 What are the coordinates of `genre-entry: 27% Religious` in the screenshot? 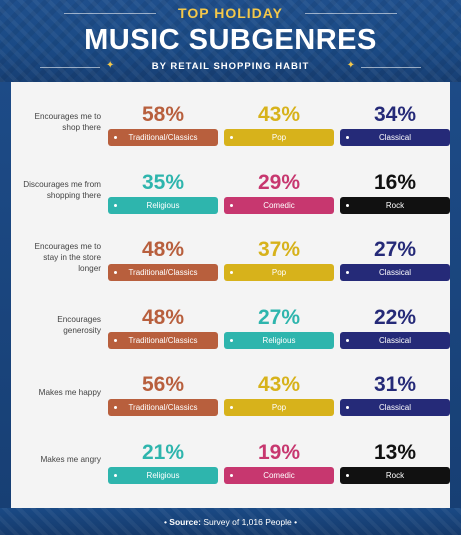 It's located at (279, 325).